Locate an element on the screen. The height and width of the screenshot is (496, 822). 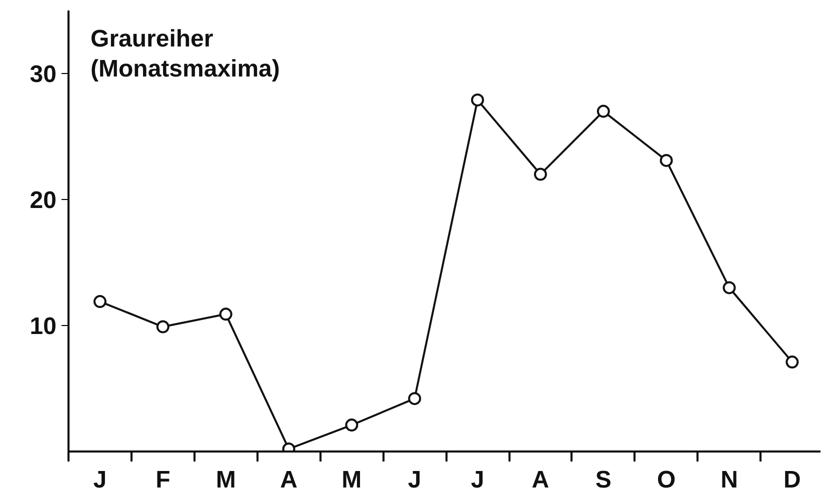
y-tick-label: 30 is located at coordinates (43, 74).